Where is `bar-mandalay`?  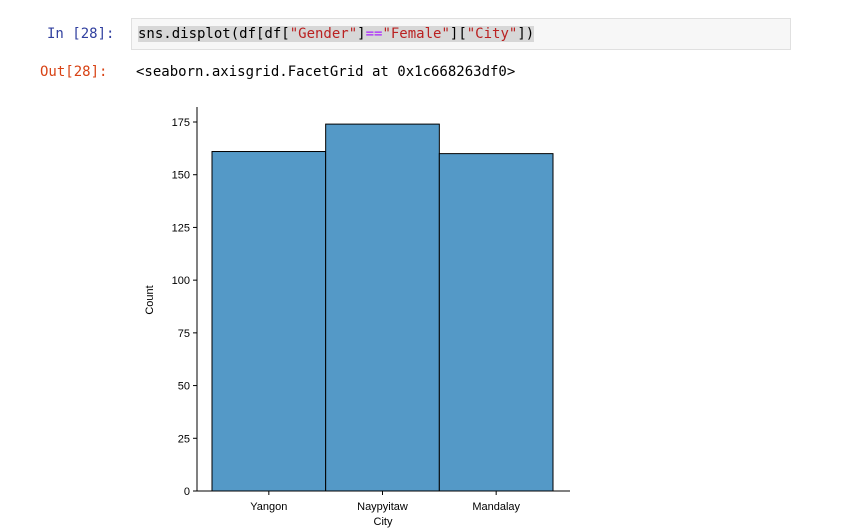 bar-mandalay is located at coordinates (496, 322).